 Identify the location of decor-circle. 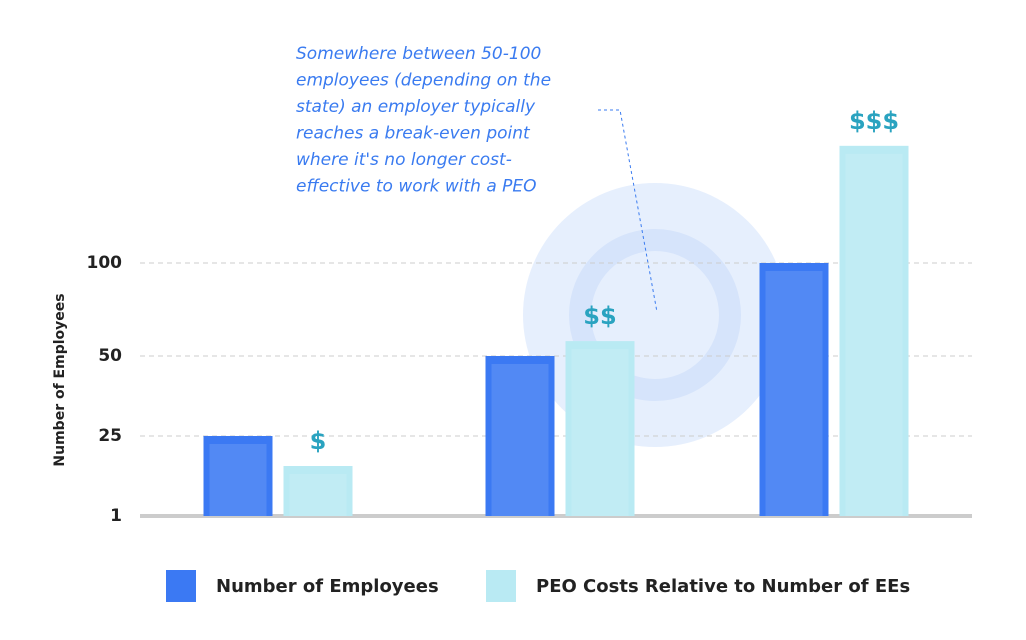
(655, 315).